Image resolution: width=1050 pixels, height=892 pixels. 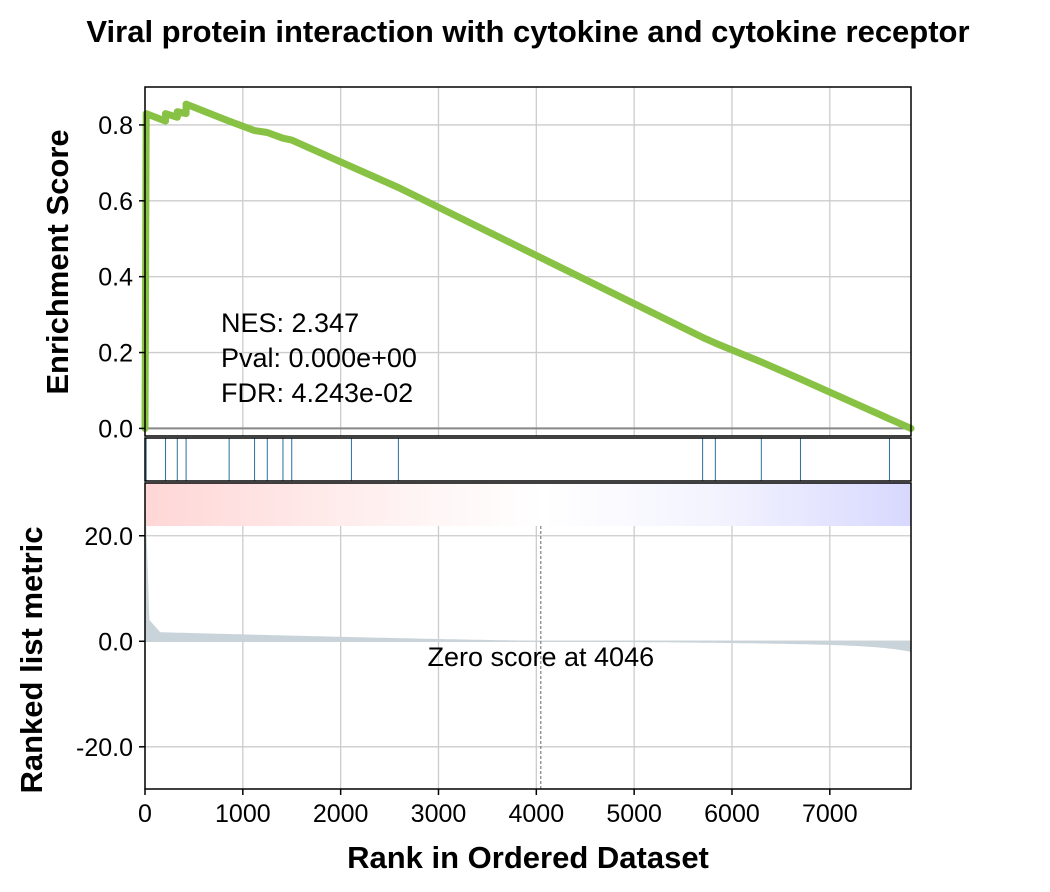 I want to click on fdr-label: FDR: 4.243e-02, so click(x=317, y=393).